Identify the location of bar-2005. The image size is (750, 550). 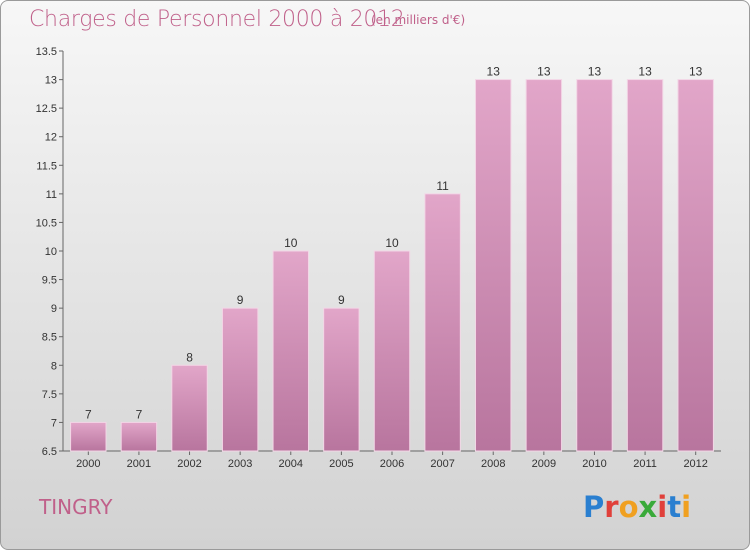
(341, 379).